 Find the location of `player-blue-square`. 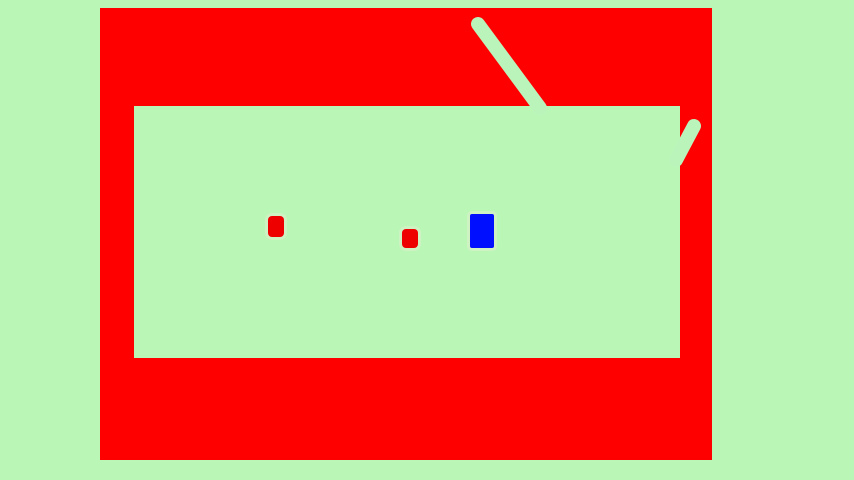

player-blue-square is located at coordinates (482, 231).